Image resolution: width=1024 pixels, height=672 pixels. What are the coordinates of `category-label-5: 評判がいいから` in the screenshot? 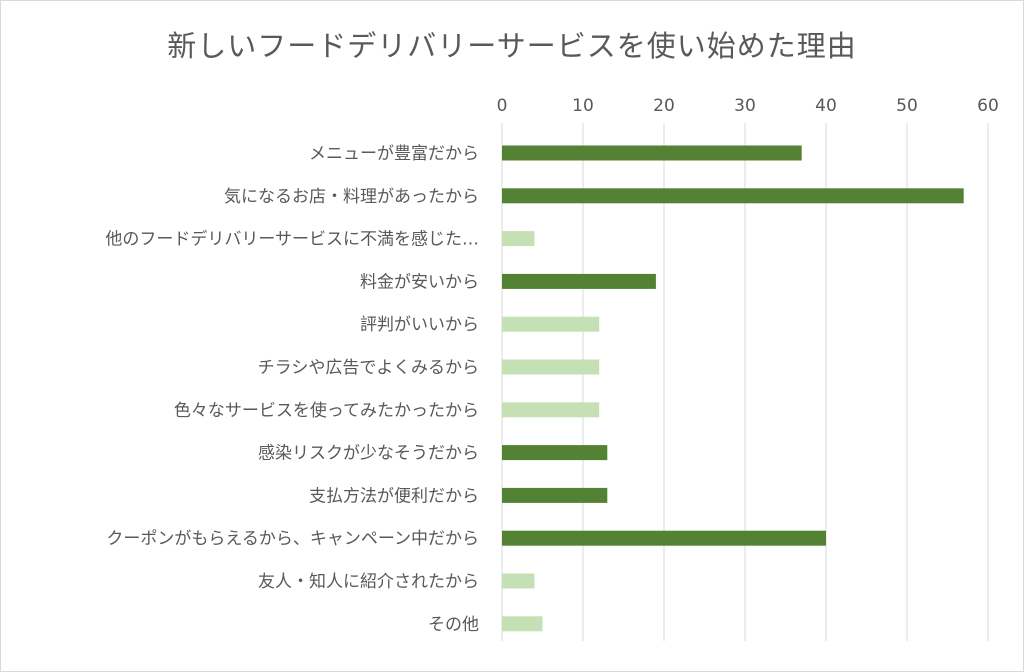 It's located at (419, 325).